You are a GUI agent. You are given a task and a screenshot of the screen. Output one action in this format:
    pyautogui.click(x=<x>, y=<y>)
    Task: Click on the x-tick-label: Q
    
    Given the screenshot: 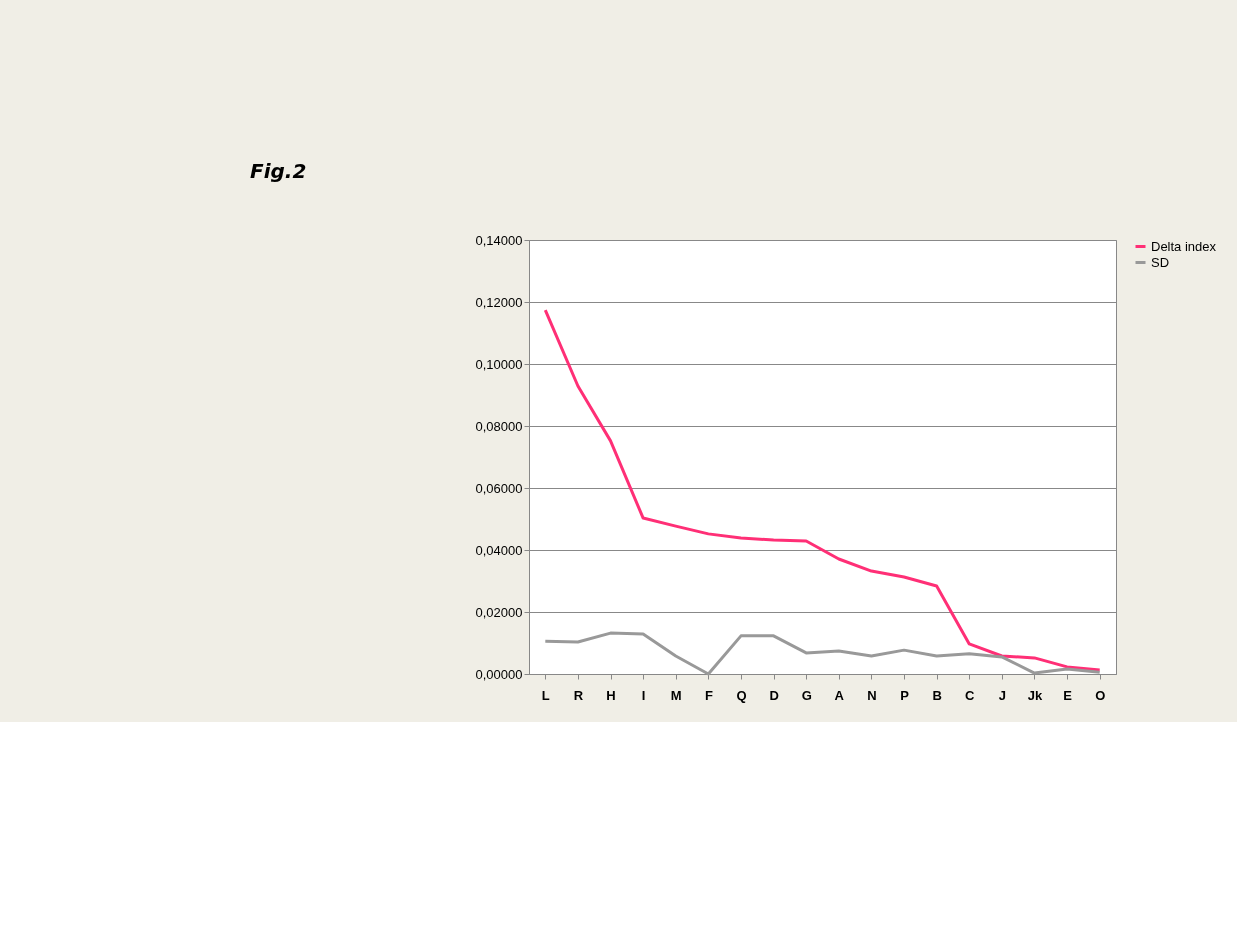 What is the action you would take?
    pyautogui.click(x=741, y=695)
    